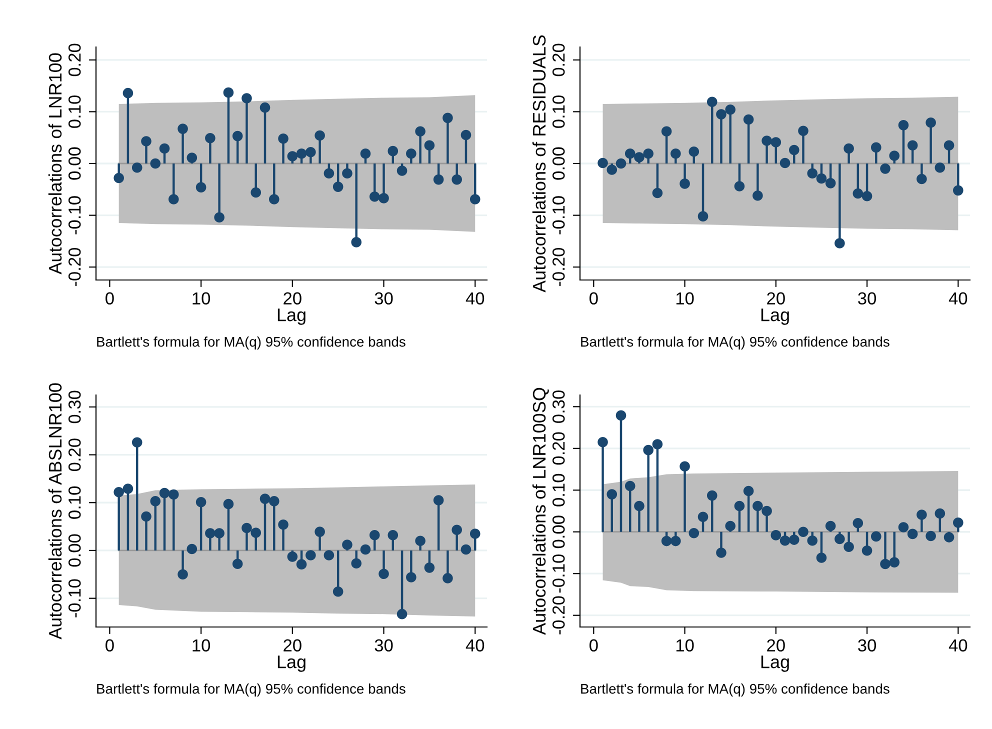 Image resolution: width=992 pixels, height=729 pixels. What do you see at coordinates (540, 511) in the screenshot?
I see `y-axis-title: Autocorrelations of LNR100SQ` at bounding box center [540, 511].